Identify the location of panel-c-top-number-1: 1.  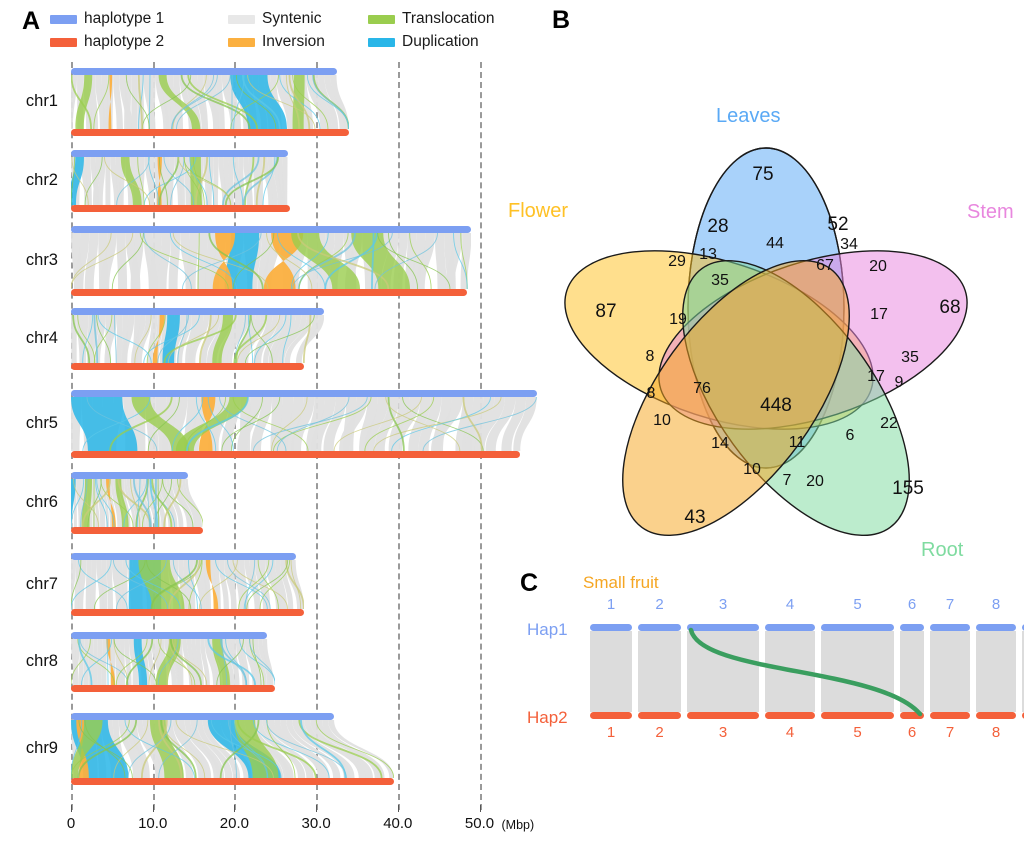
(611, 604).